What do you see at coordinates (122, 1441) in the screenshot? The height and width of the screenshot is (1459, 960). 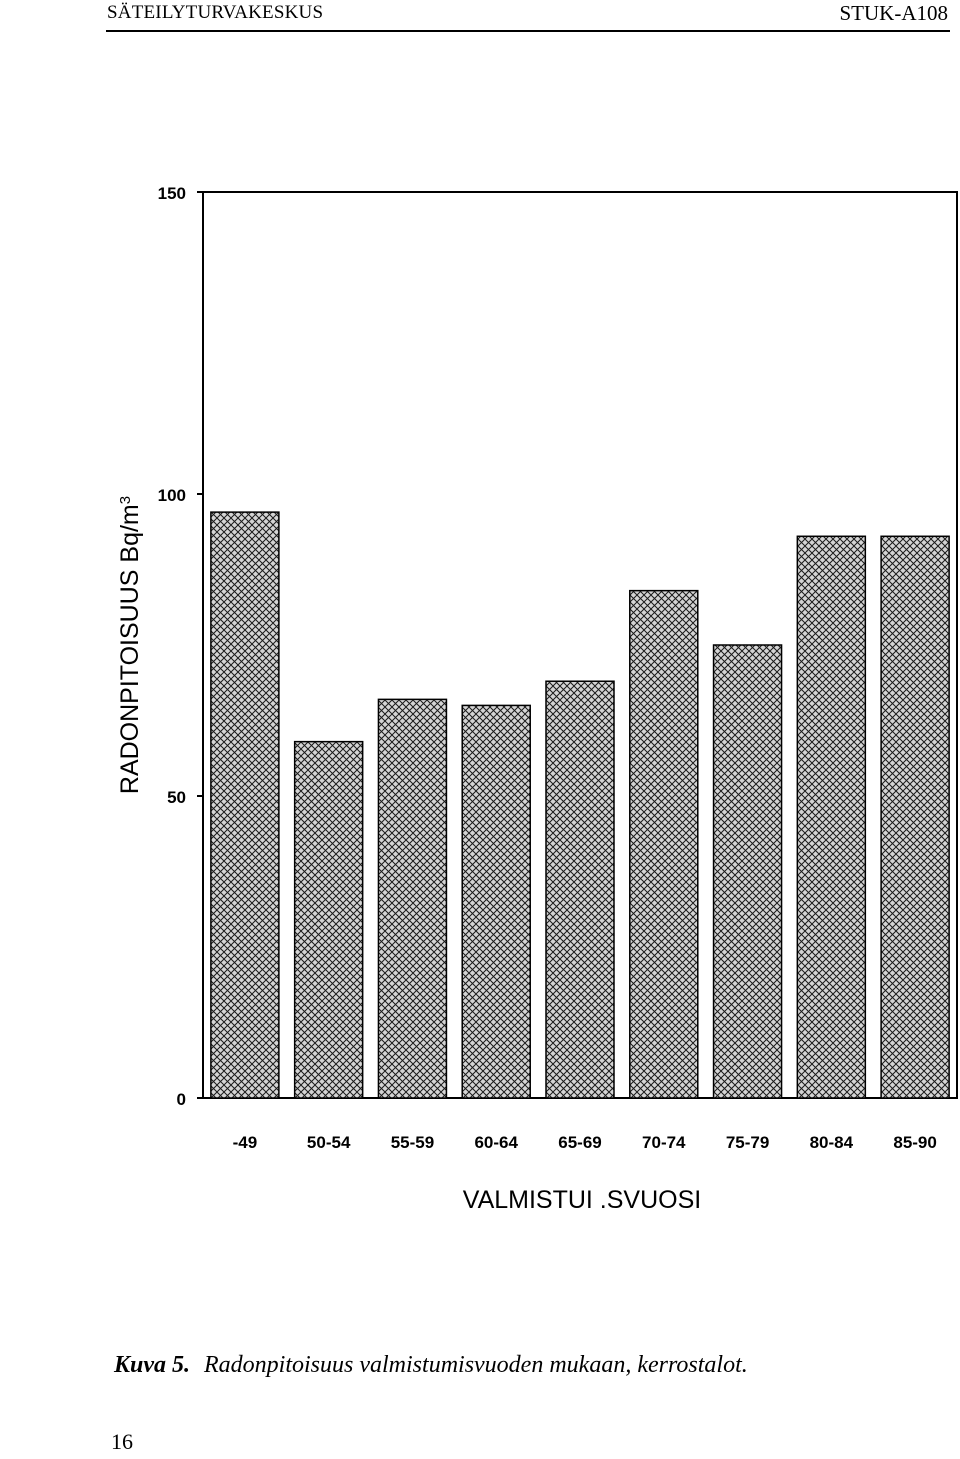 I see `page-number: 16` at bounding box center [122, 1441].